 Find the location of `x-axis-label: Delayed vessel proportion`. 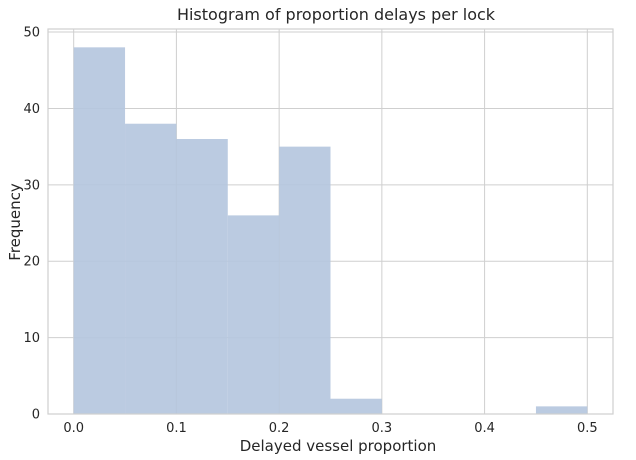

x-axis-label: Delayed vessel proportion is located at coordinates (338, 446).